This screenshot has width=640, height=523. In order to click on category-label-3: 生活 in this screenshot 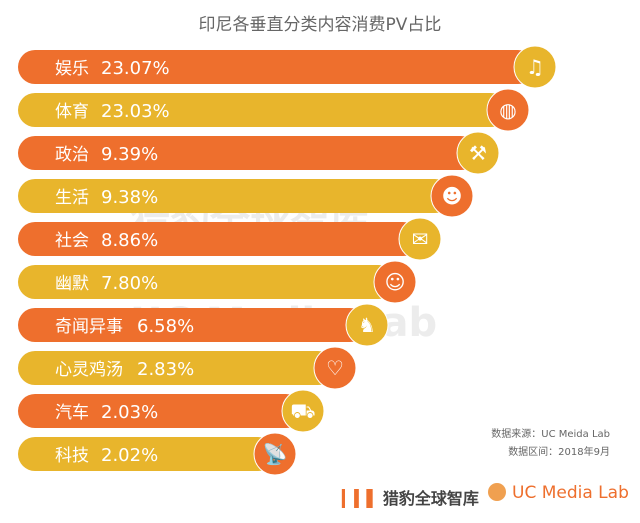, I will do `click(72, 198)`.